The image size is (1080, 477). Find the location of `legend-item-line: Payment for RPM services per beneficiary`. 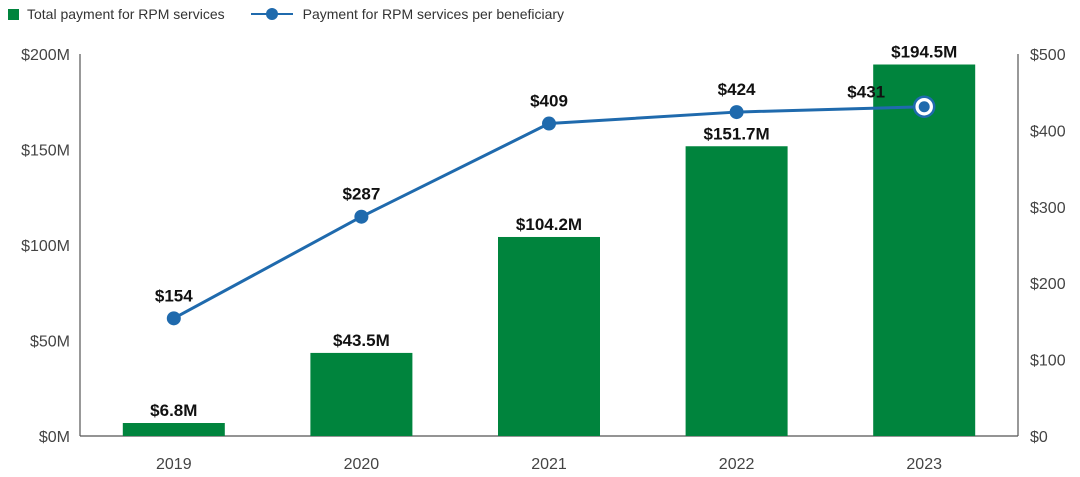

legend-item-line: Payment for RPM services per beneficiary is located at coordinates (407, 14).